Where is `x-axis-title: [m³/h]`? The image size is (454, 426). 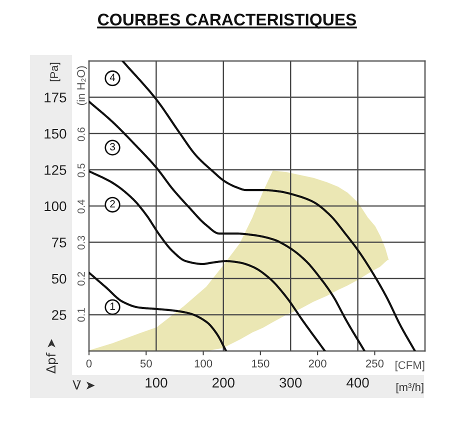 x-axis-title: [m³/h] is located at coordinates (410, 388).